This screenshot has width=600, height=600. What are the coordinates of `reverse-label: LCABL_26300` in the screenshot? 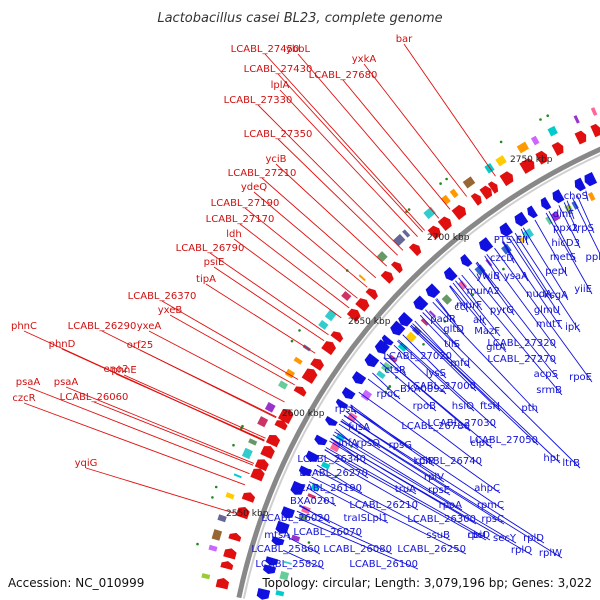 It's located at (441, 519).